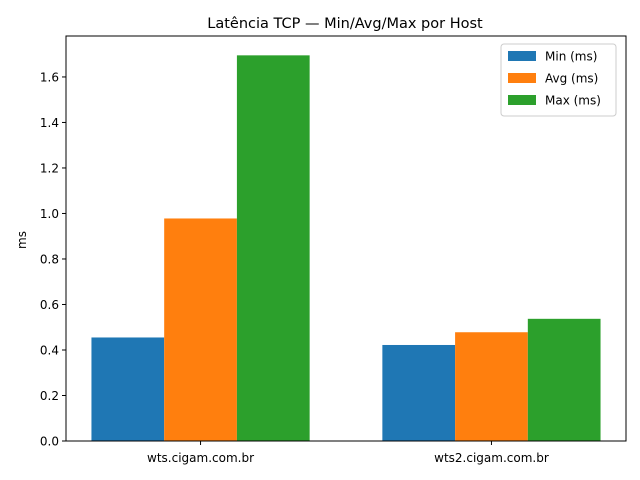 This screenshot has width=640, height=480. I want to click on y-tick-label: 0.0, so click(49, 442).